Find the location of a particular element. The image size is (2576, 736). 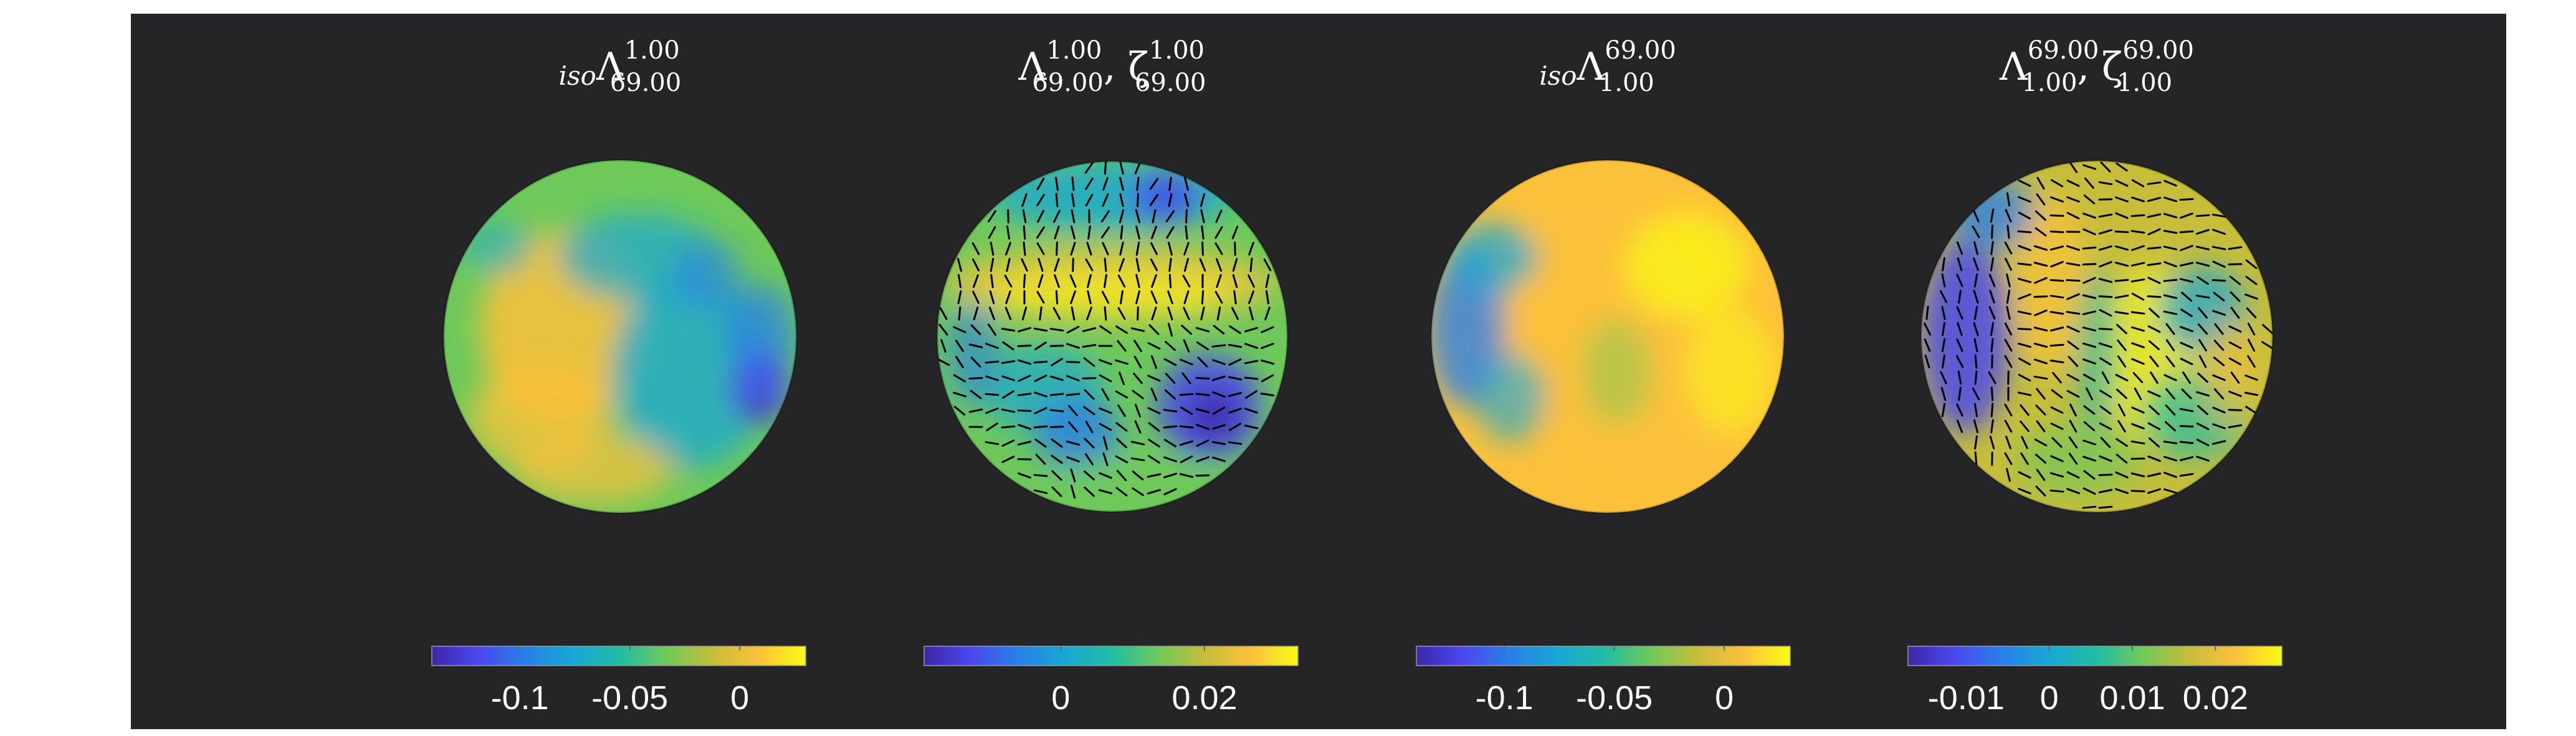

panel-4-sphere-field is located at coordinates (2097, 337).